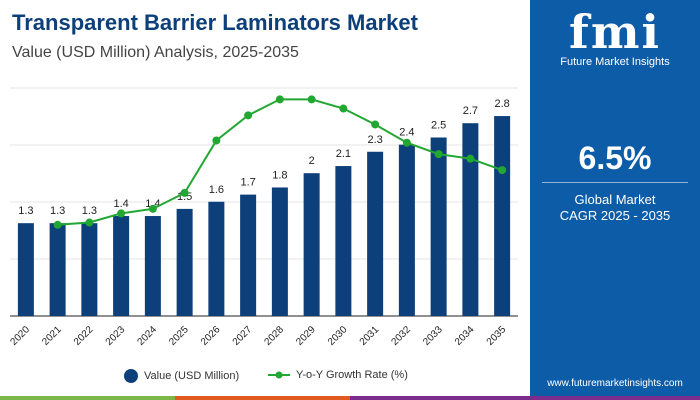 The width and height of the screenshot is (700, 400). I want to click on x-tick-label: 2027, so click(243, 336).